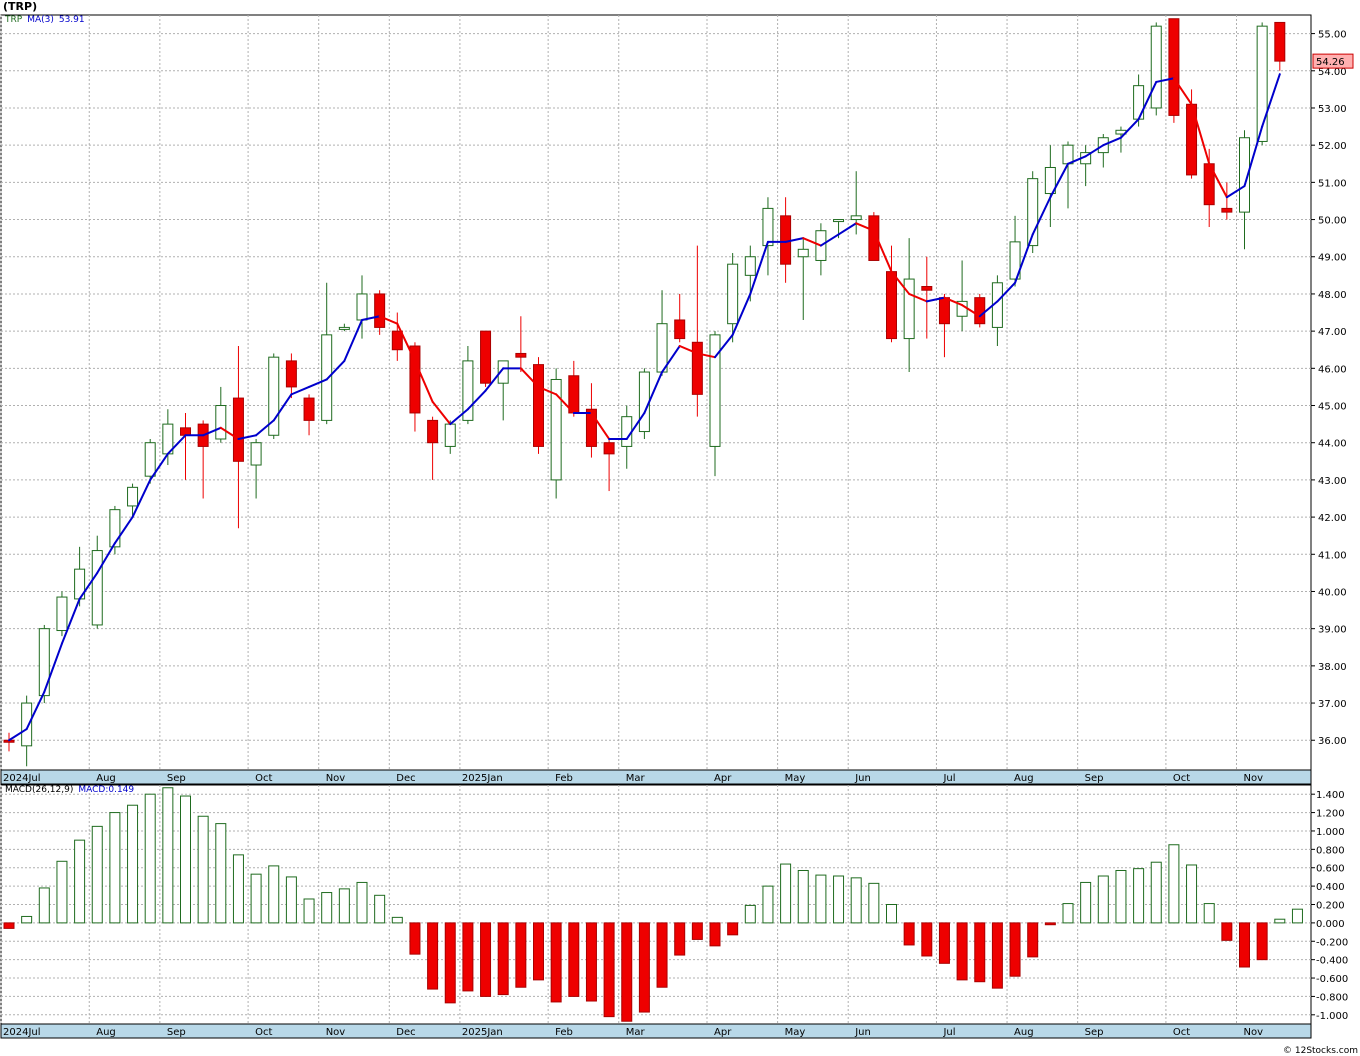  Describe the element at coordinates (1332, 407) in the screenshot. I see `price-tick-label: 45.00` at that location.